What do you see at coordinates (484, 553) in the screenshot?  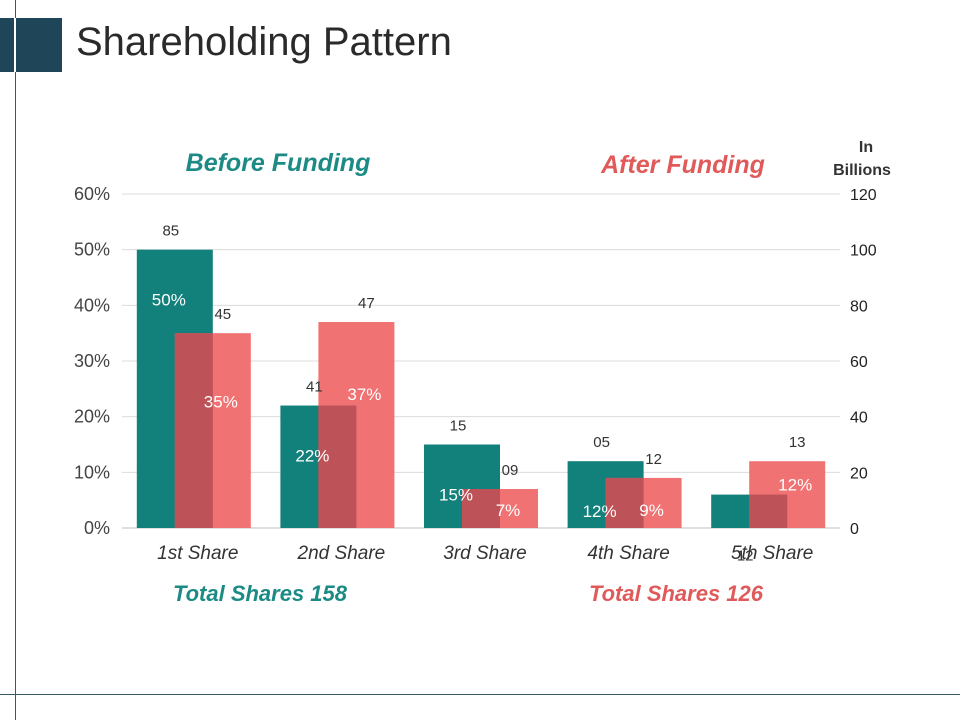 I see `x-tick-label: 3rd Share` at bounding box center [484, 553].